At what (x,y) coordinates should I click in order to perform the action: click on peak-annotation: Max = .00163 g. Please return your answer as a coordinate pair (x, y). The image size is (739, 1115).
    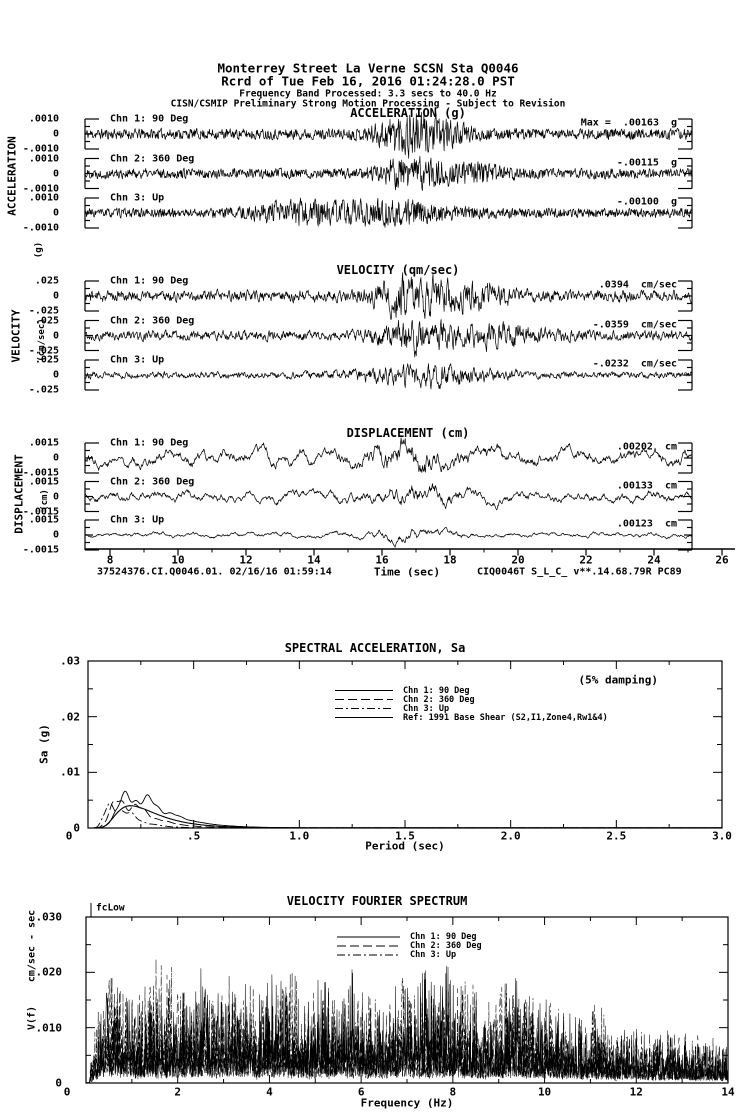
    Looking at the image, I should click on (629, 123).